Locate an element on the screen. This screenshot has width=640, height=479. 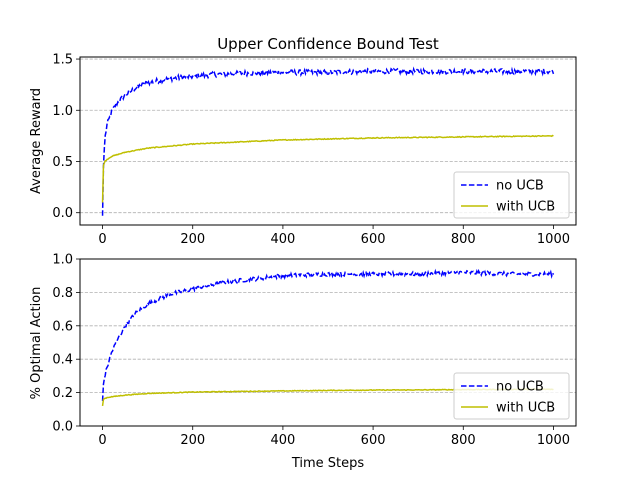
y-tick-label: 0.4 is located at coordinates (62, 360).